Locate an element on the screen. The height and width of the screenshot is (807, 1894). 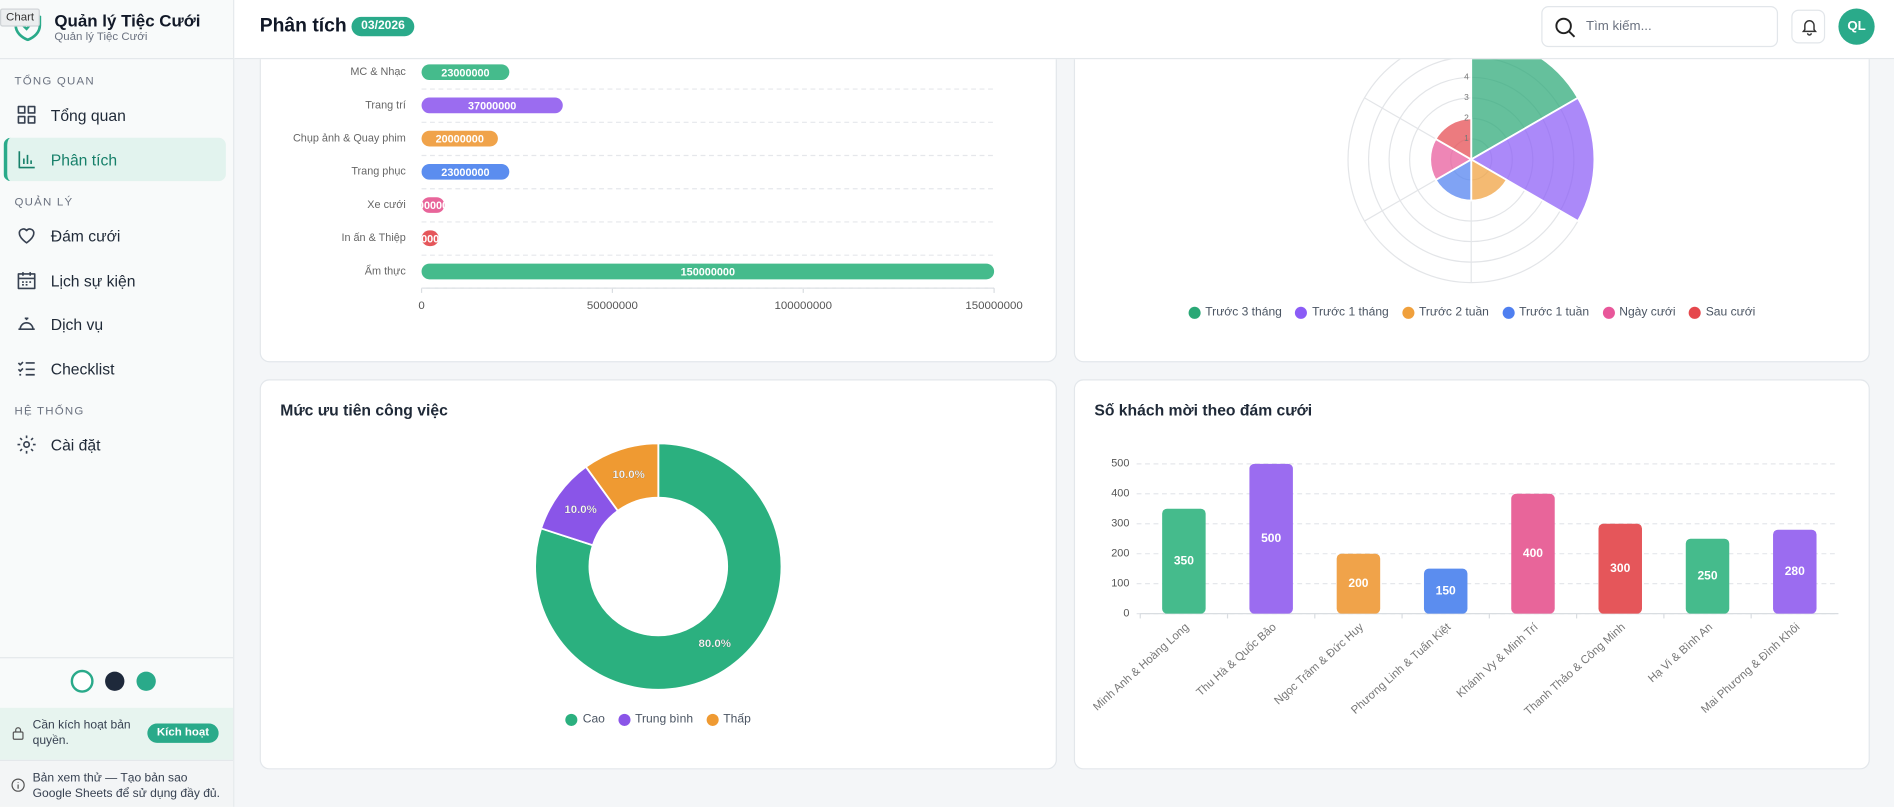
nav-item: Tổng quan is located at coordinates (115, 114).